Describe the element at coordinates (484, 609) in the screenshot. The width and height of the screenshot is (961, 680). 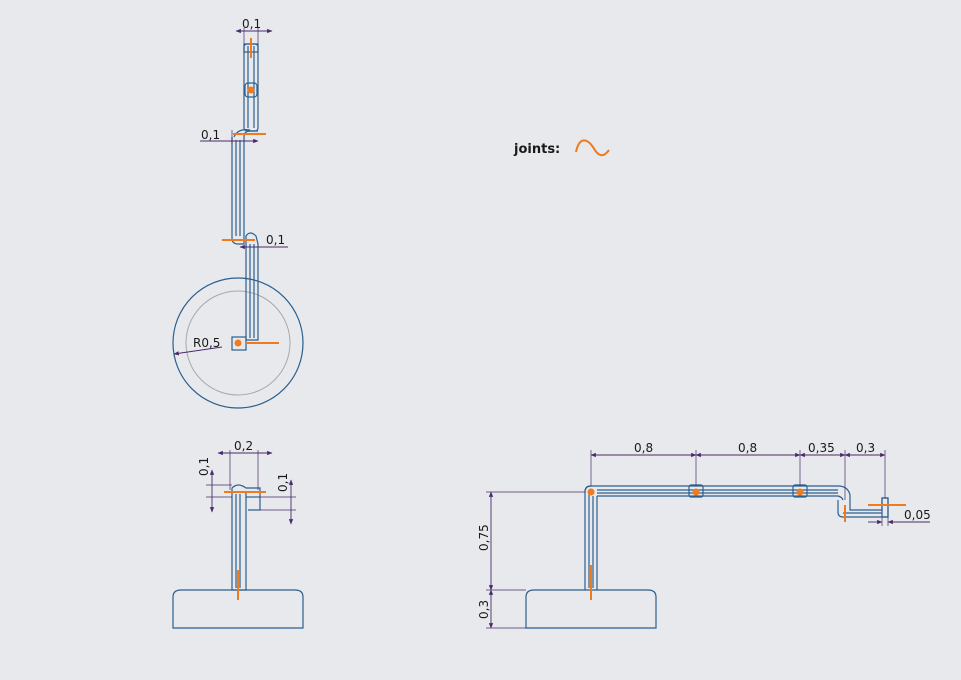
I see `dim-side-base: 0,3` at that location.